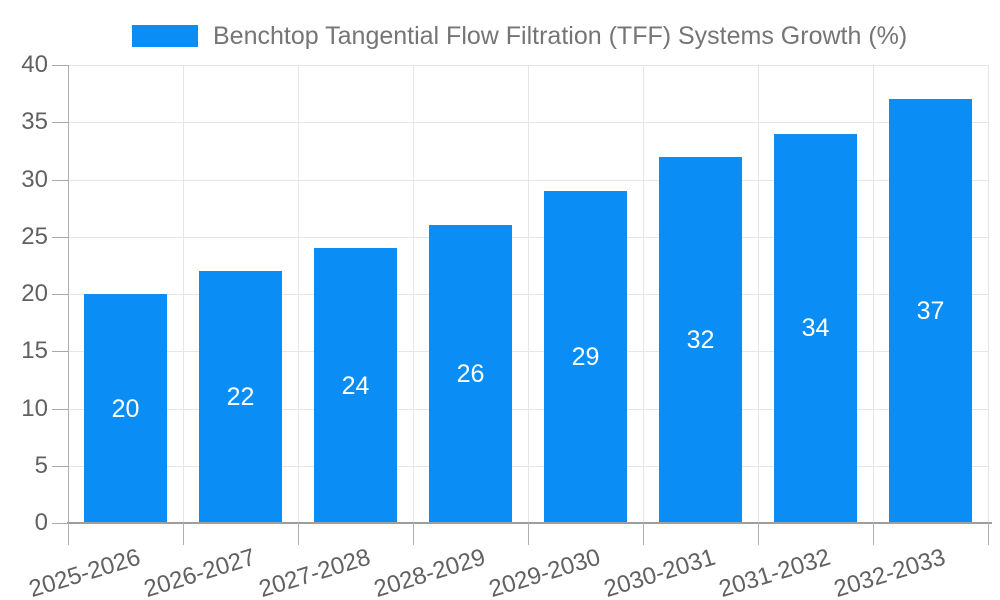 This screenshot has width=1000, height=600. Describe the element at coordinates (34, 179) in the screenshot. I see `y-axis-tick-label: 30` at that location.